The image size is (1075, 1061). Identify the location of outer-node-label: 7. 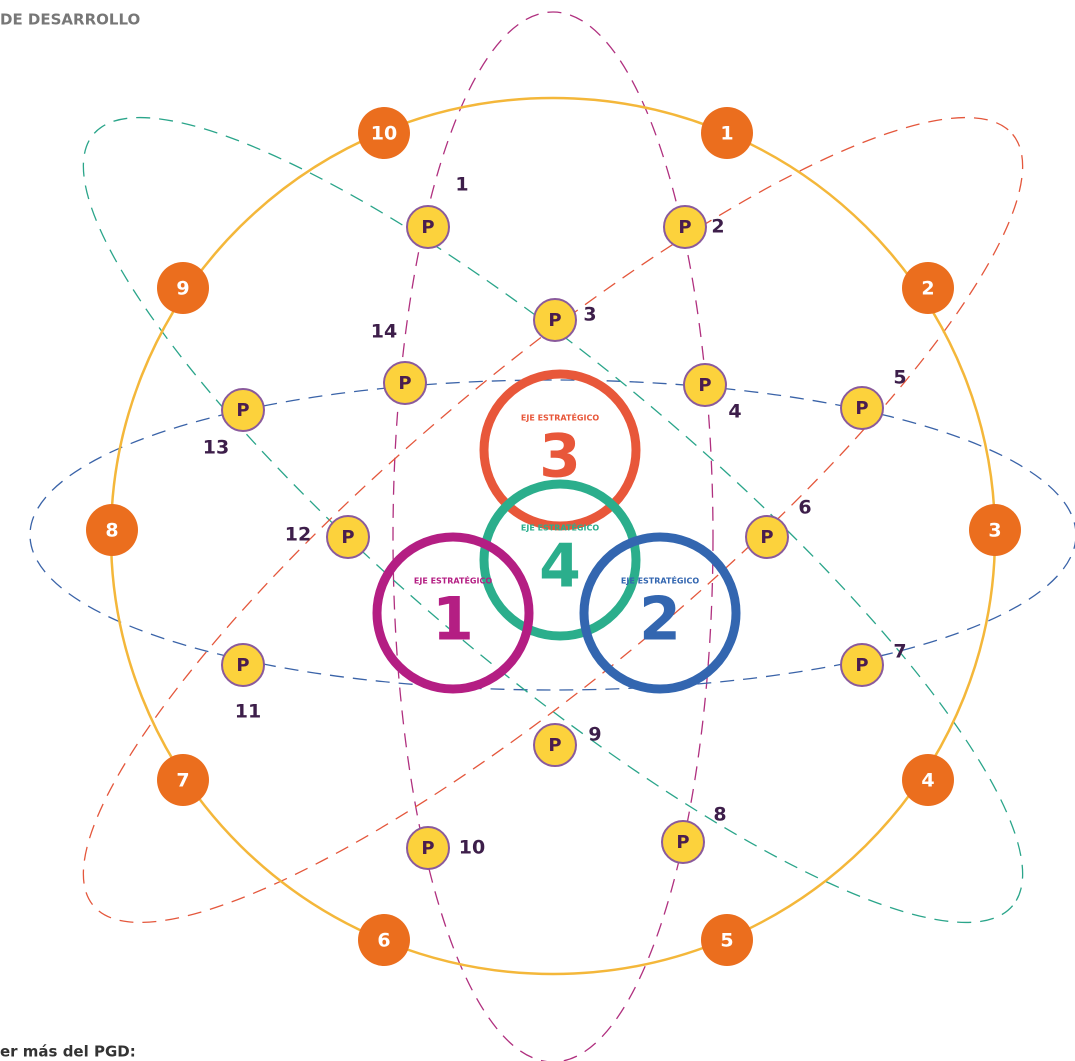
(182, 781).